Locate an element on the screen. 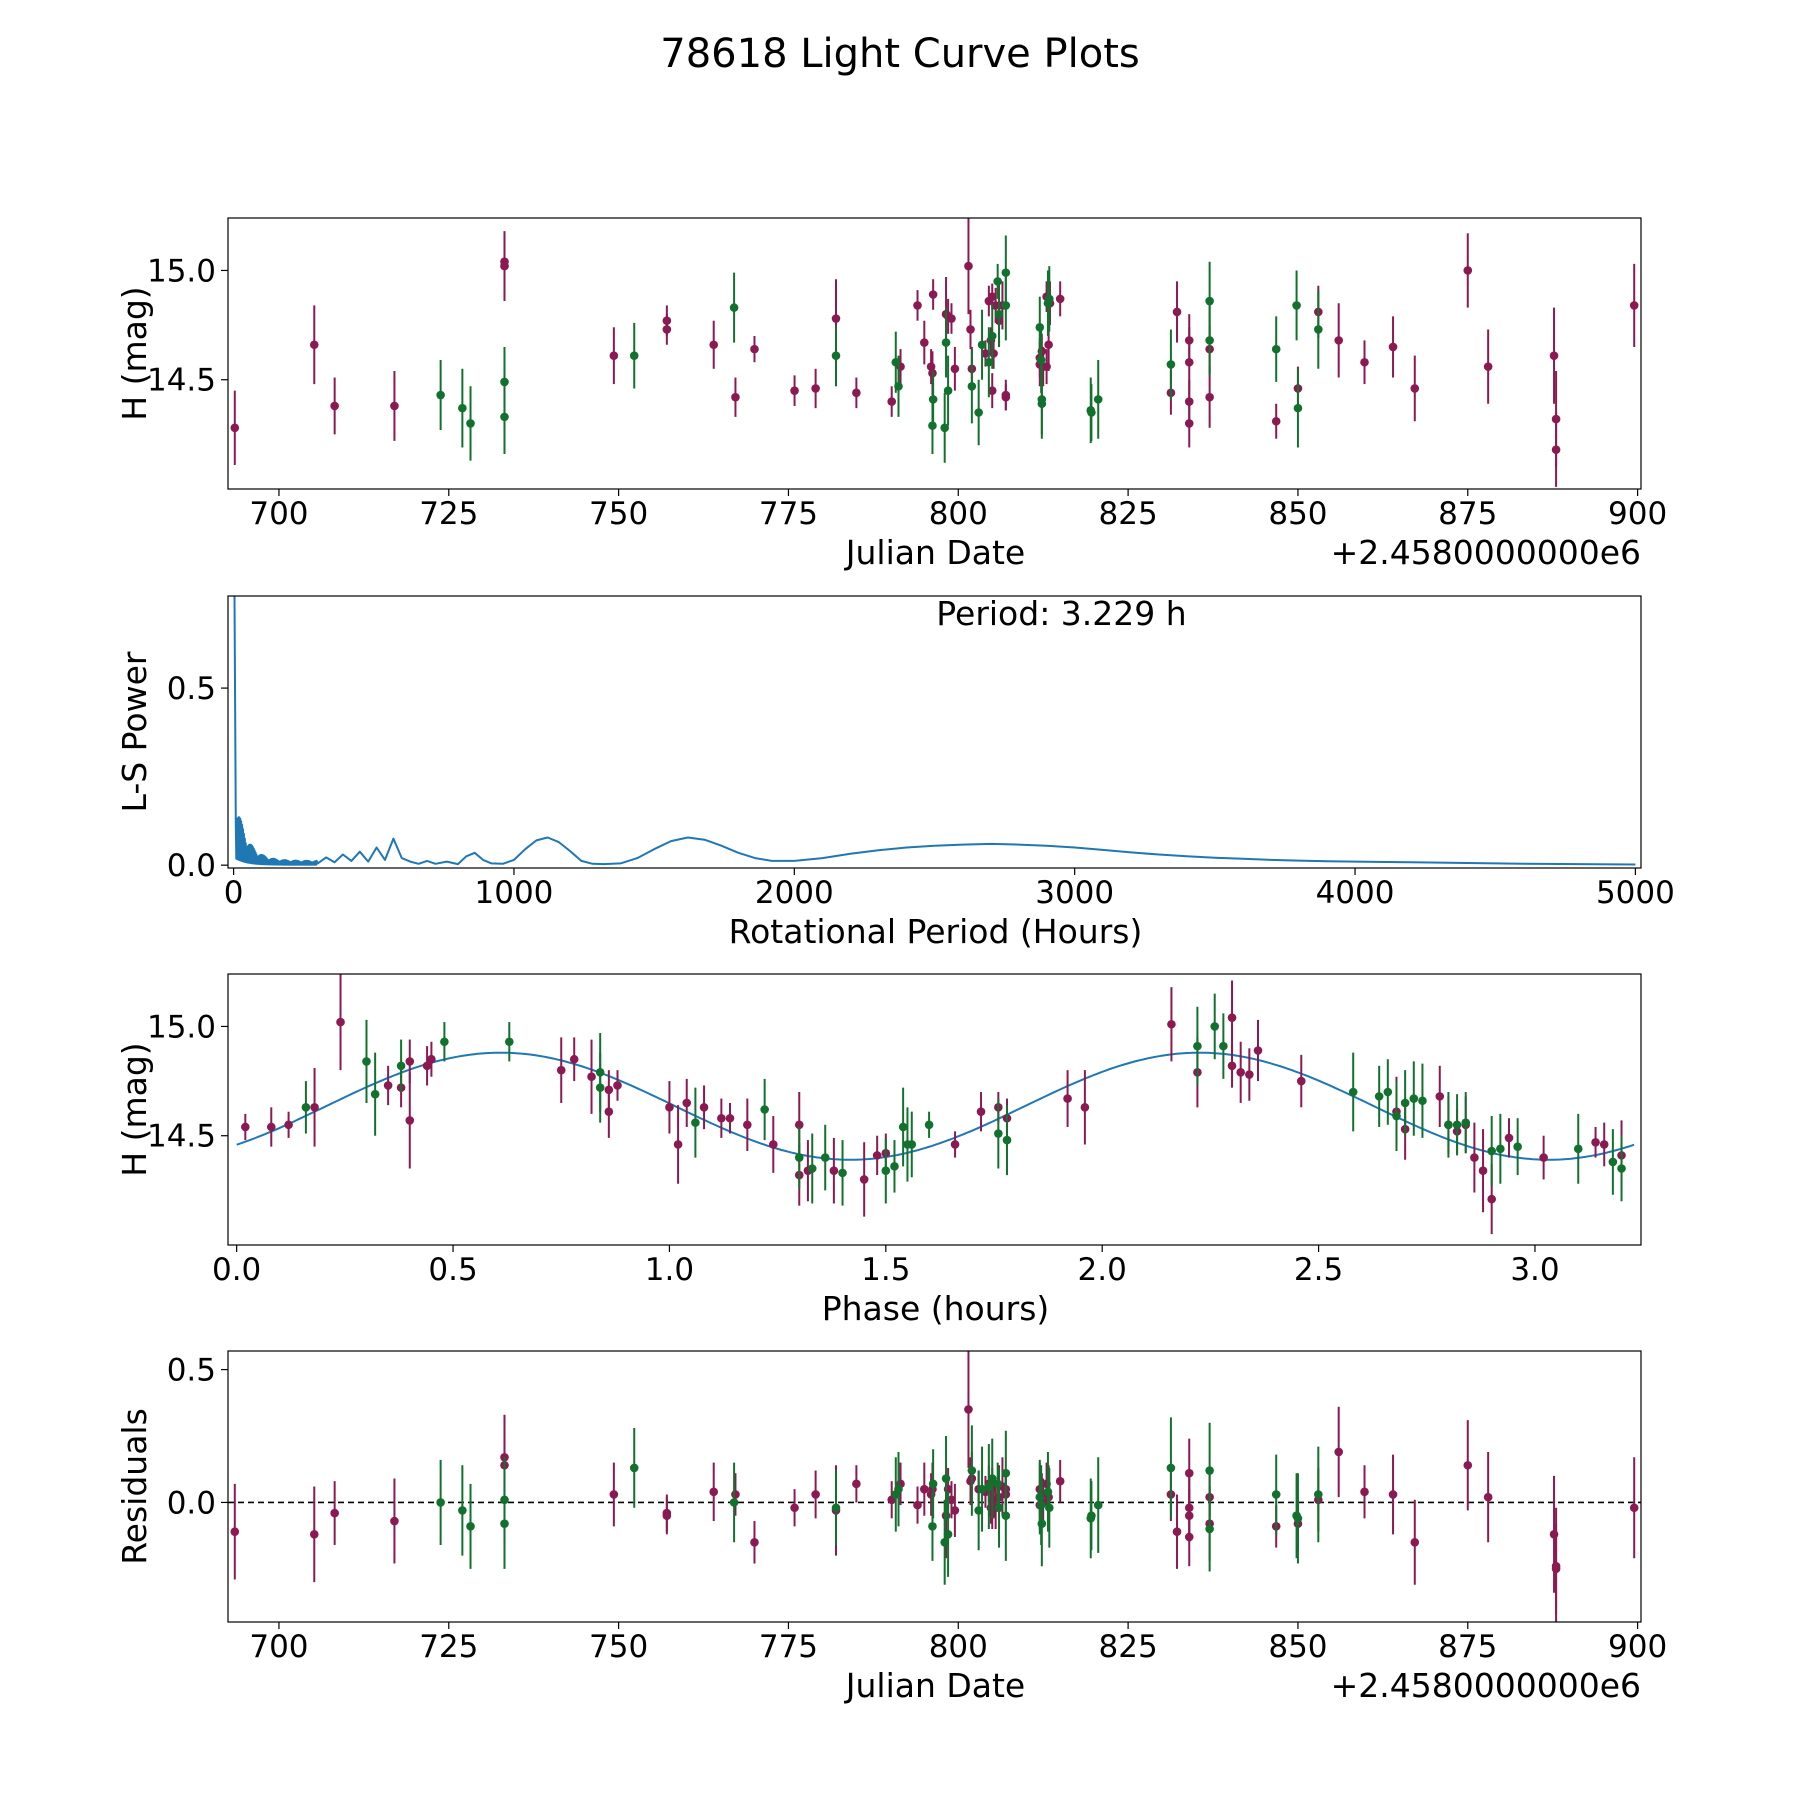  y-axis-label: L-S Power is located at coordinates (134, 731).